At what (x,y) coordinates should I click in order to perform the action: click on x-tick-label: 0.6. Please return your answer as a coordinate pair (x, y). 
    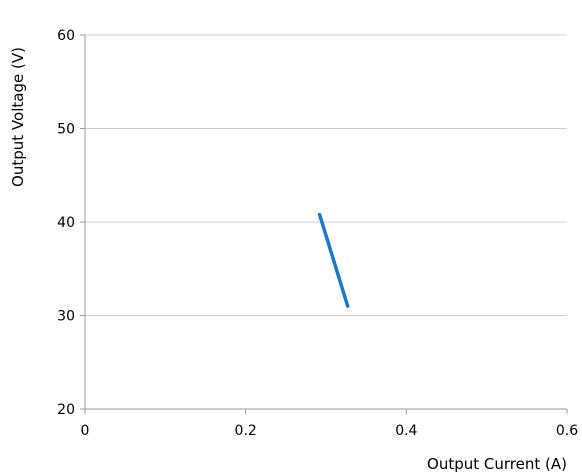
    Looking at the image, I should click on (567, 431).